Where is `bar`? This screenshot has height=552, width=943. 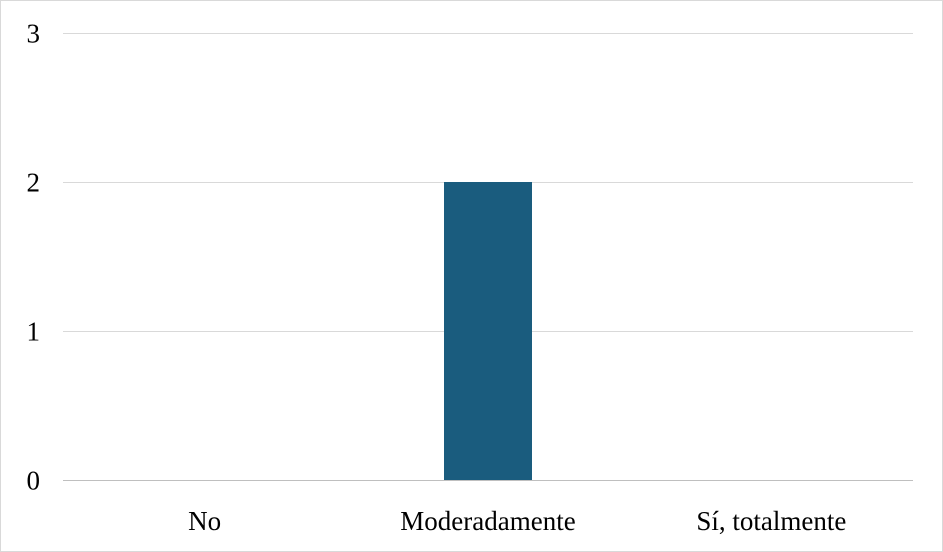
bar is located at coordinates (488, 331).